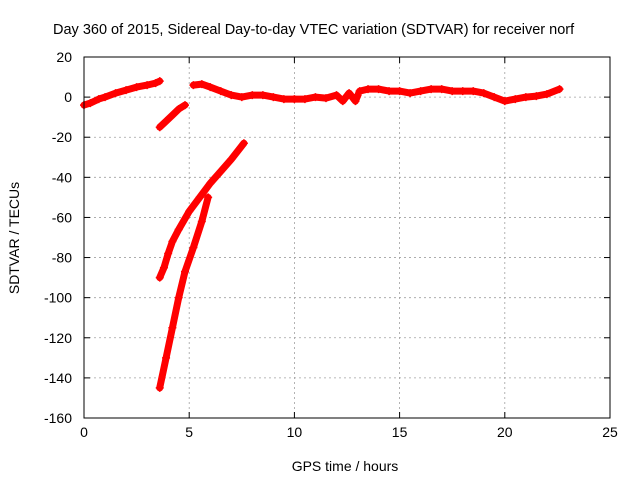 The width and height of the screenshot is (640, 480). Describe the element at coordinates (14, 238) in the screenshot. I see `y-axis-label: SDTVAR / TECUs` at that location.